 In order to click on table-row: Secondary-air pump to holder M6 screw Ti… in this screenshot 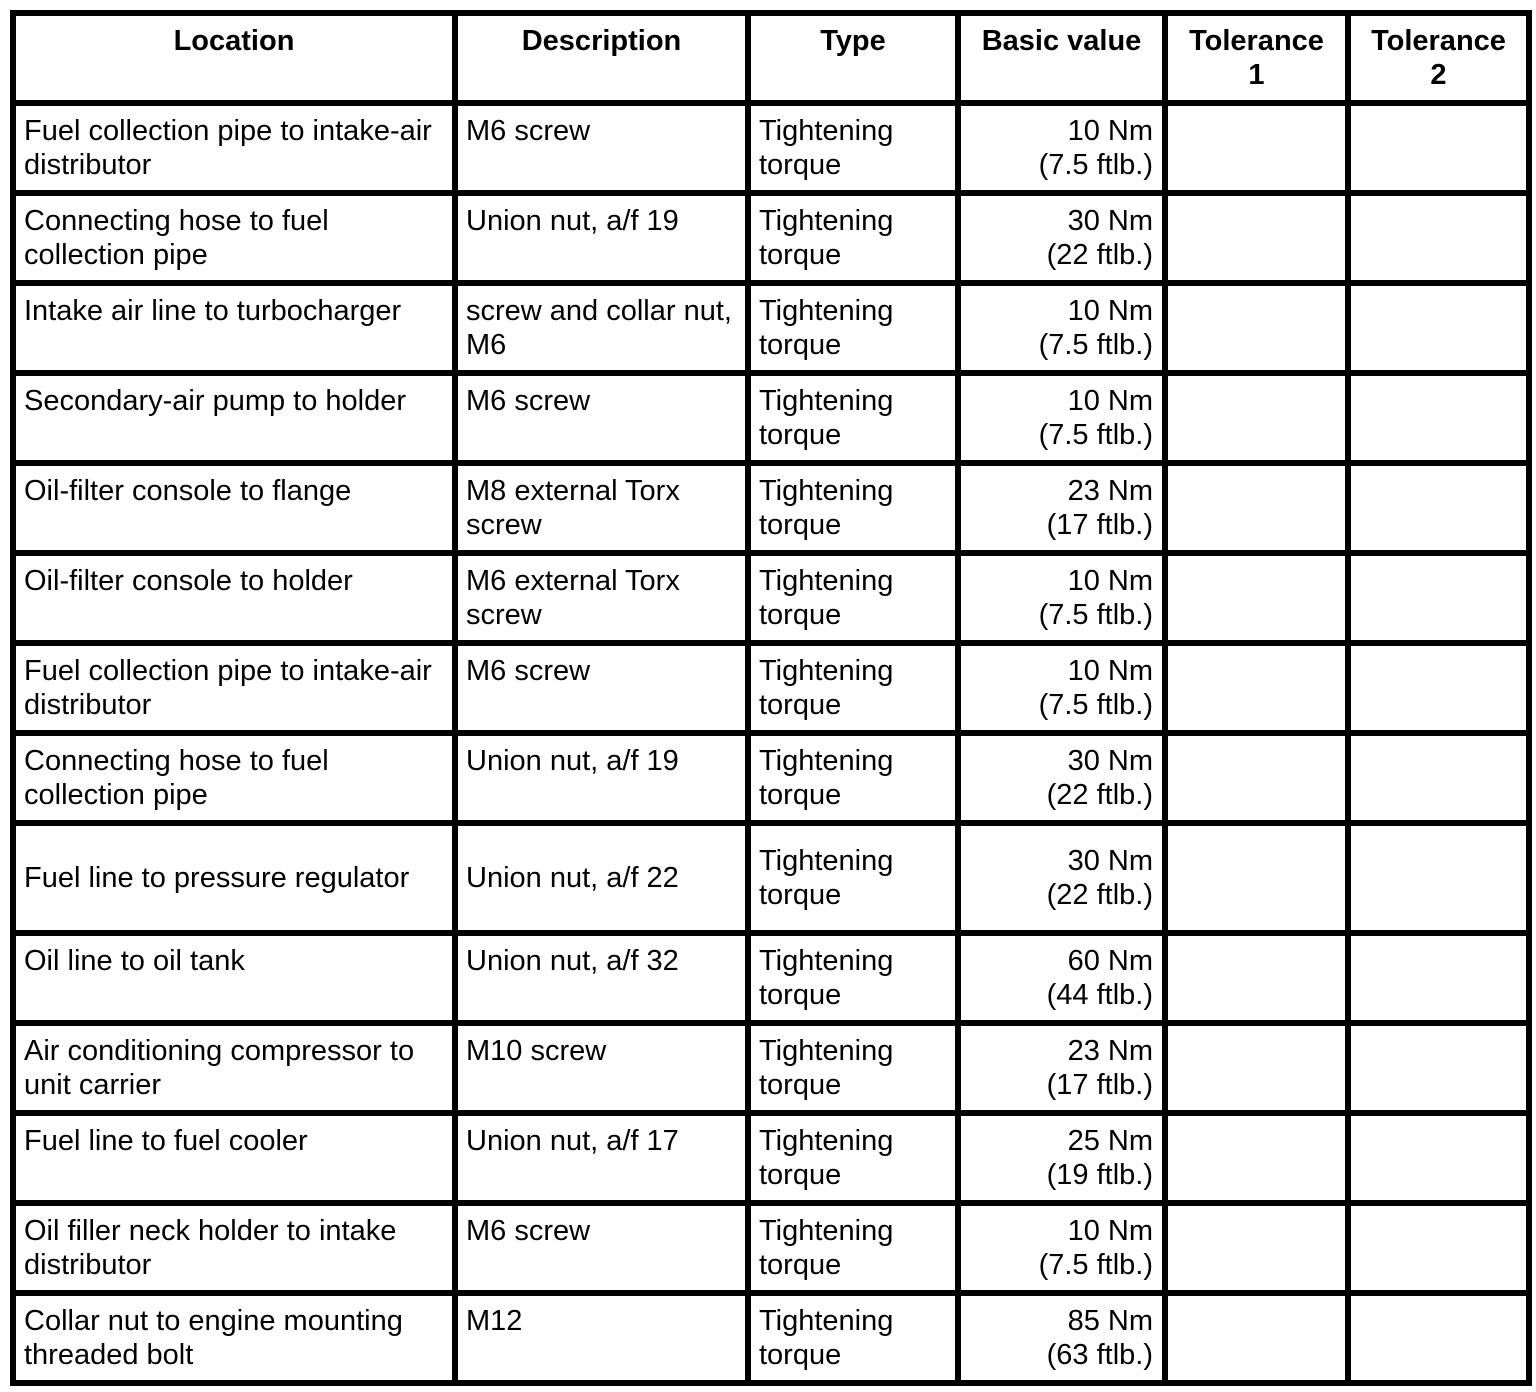, I will do `click(771, 418)`.